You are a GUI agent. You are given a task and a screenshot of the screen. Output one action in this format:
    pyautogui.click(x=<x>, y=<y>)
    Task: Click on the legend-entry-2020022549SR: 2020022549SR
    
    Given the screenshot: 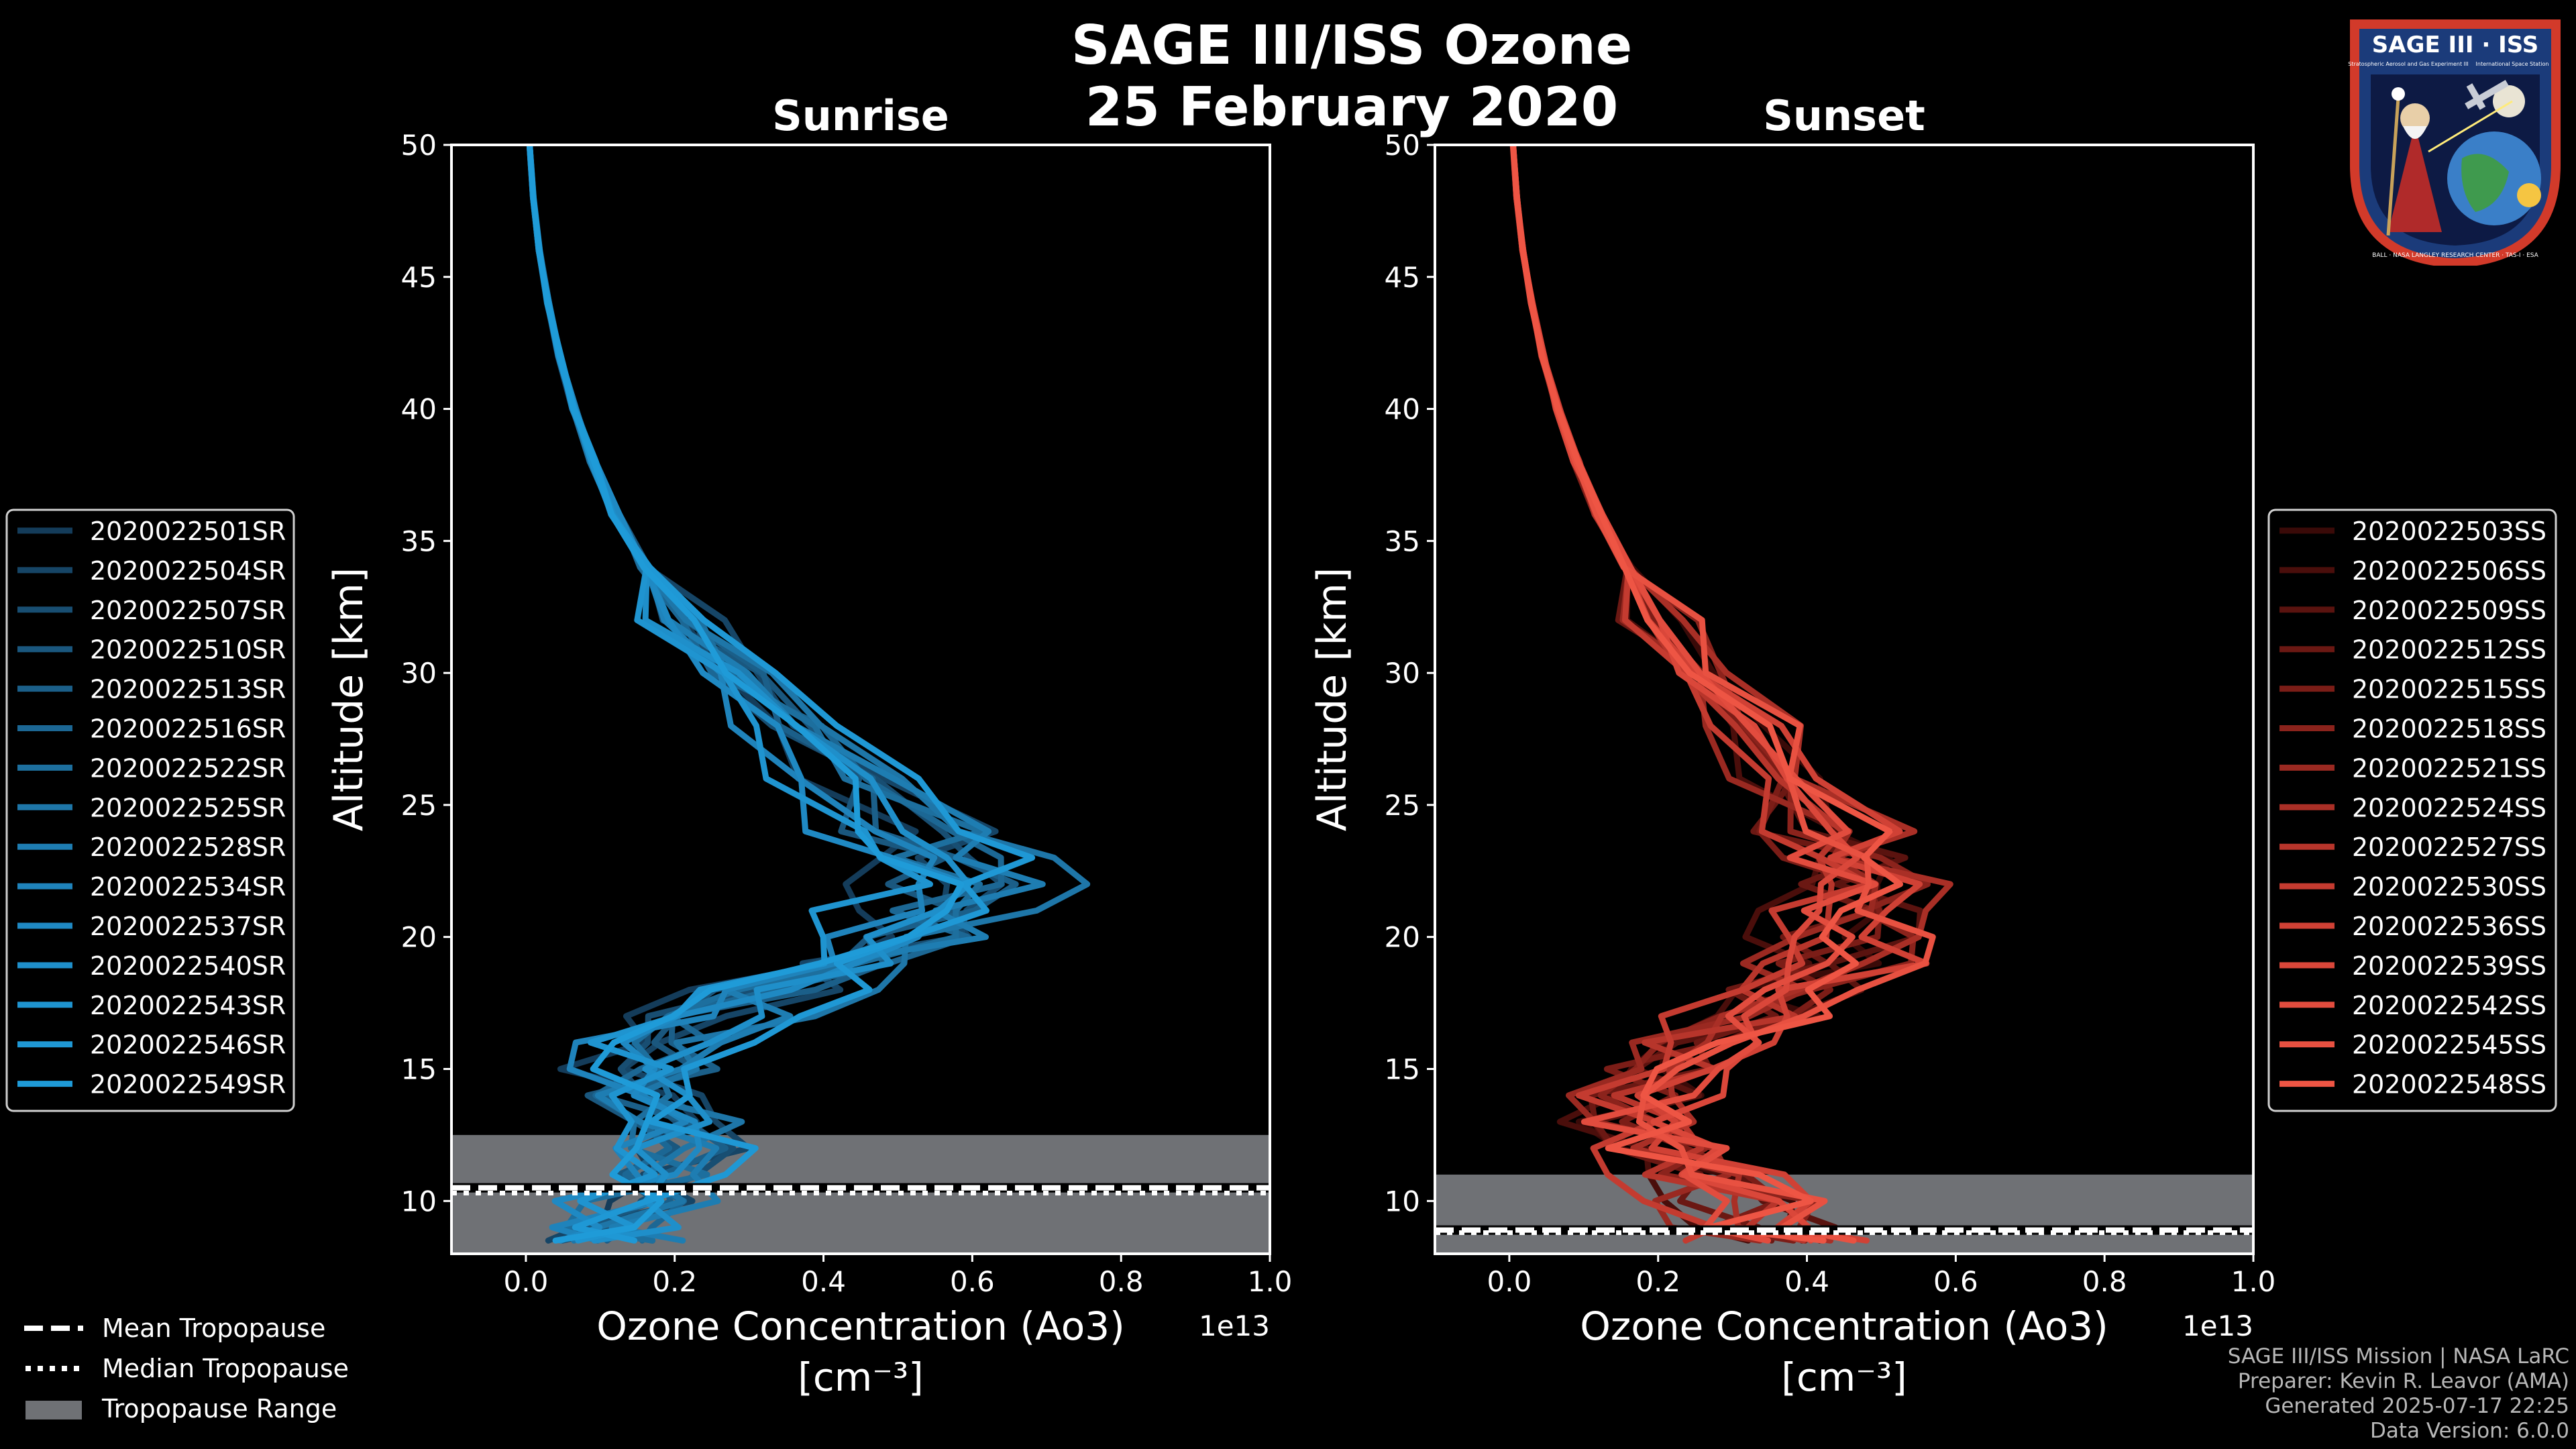 What is the action you would take?
    pyautogui.click(x=188, y=1084)
    